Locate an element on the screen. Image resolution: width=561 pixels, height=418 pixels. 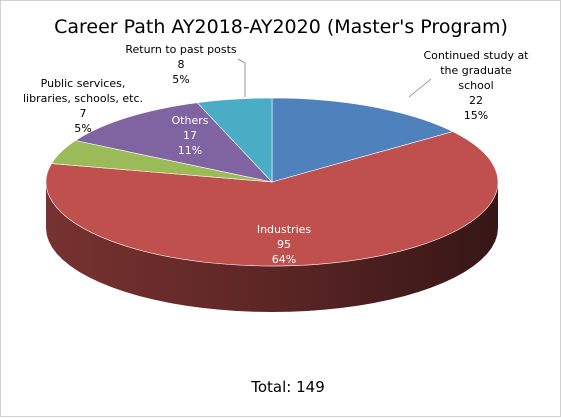
slice-percent: 64% is located at coordinates (284, 259).